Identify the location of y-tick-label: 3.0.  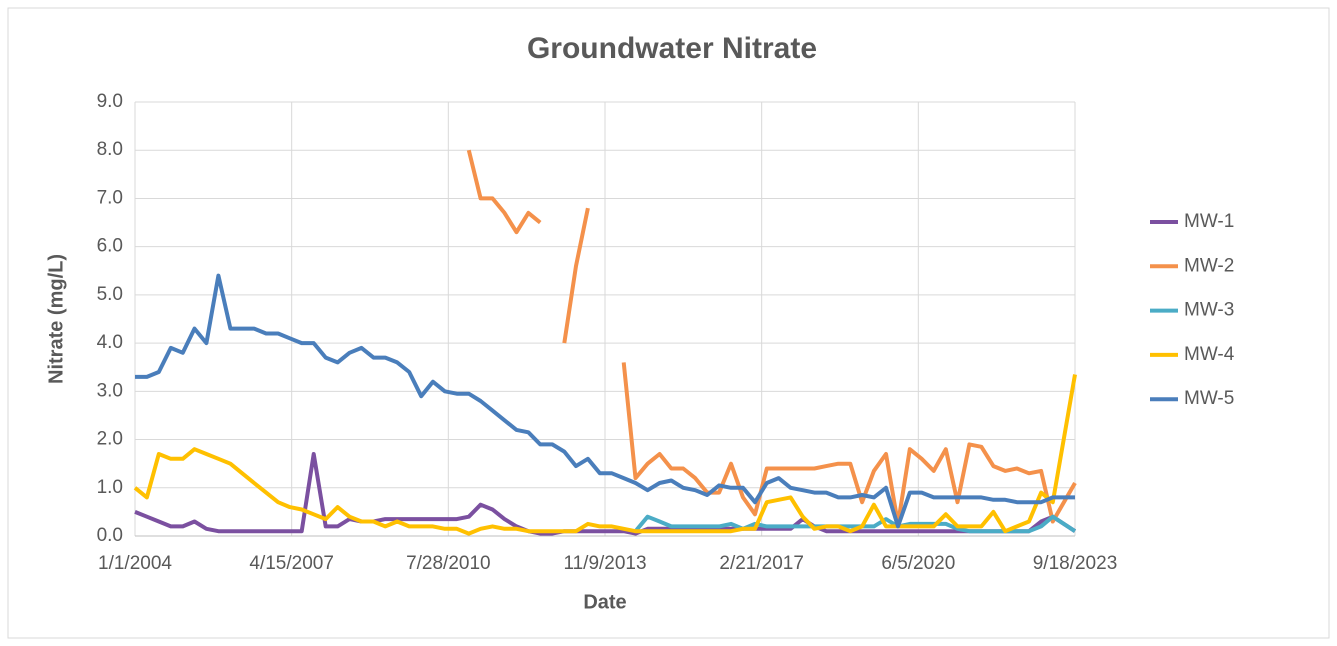
(110, 390).